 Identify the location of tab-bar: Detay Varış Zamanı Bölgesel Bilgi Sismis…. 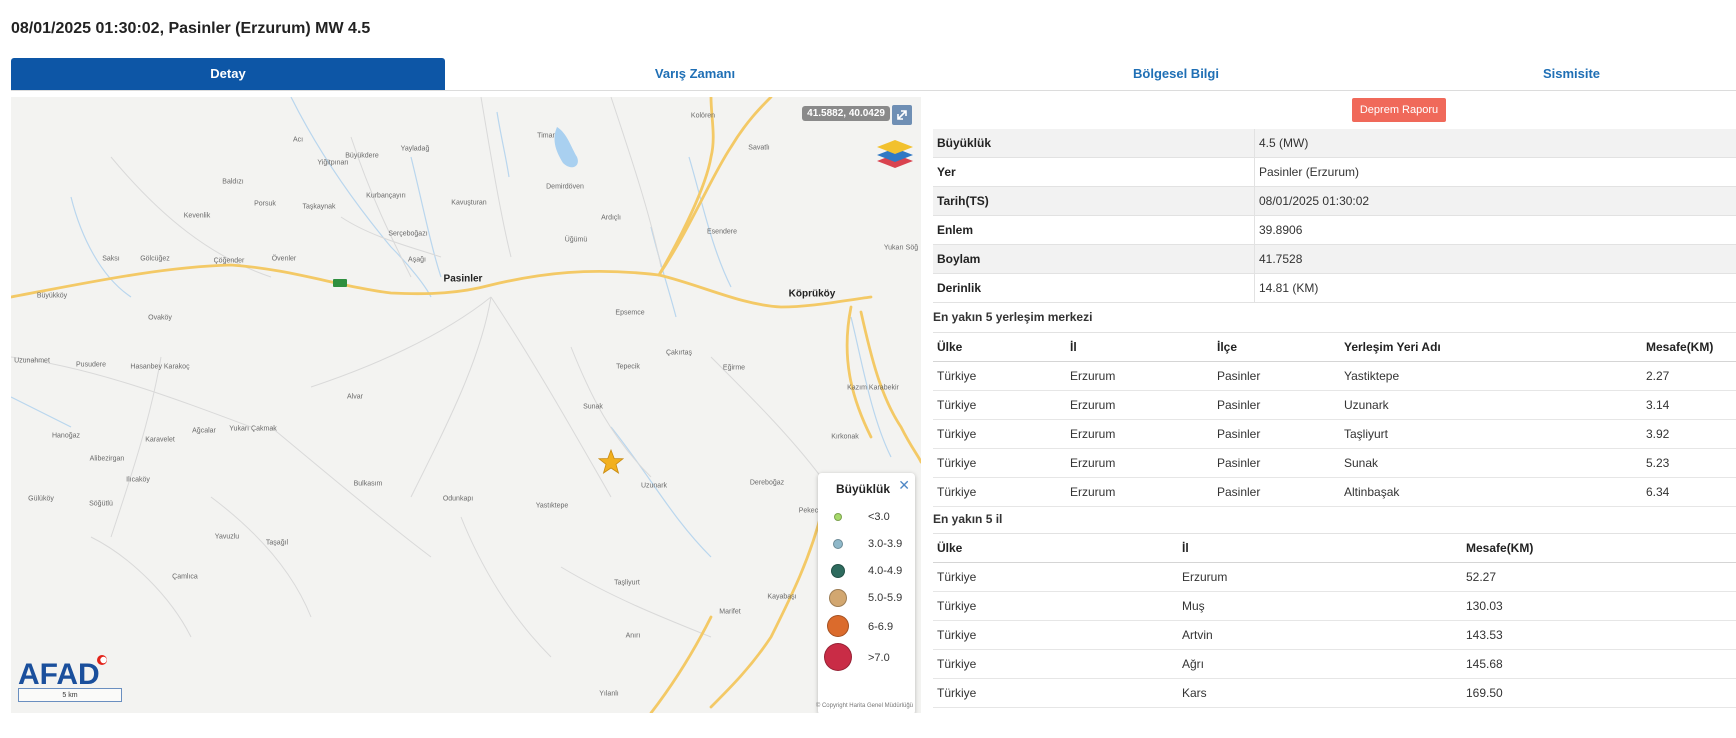
(873, 74).